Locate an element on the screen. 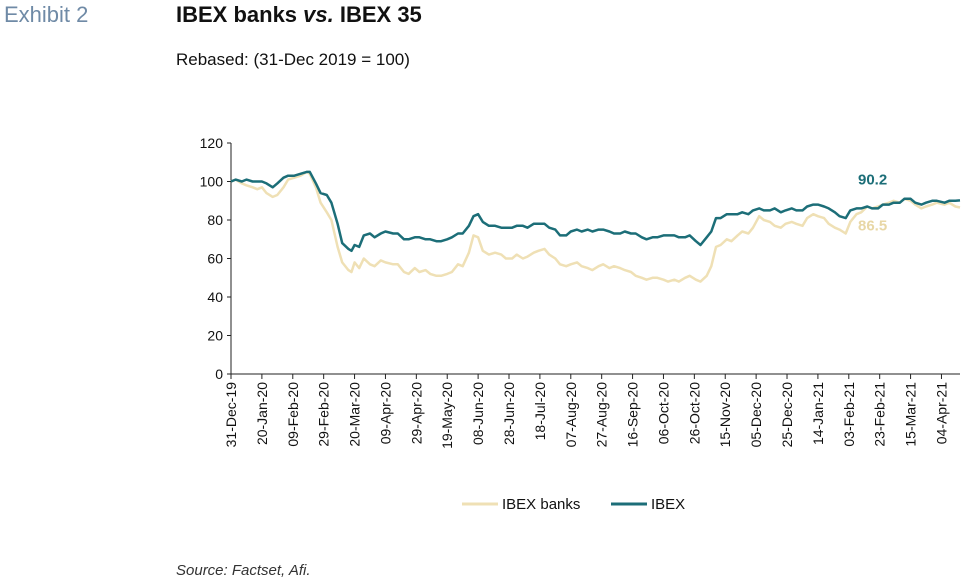 The width and height of the screenshot is (969, 586). source-note: Source: Factset, Afi. is located at coordinates (243, 570).